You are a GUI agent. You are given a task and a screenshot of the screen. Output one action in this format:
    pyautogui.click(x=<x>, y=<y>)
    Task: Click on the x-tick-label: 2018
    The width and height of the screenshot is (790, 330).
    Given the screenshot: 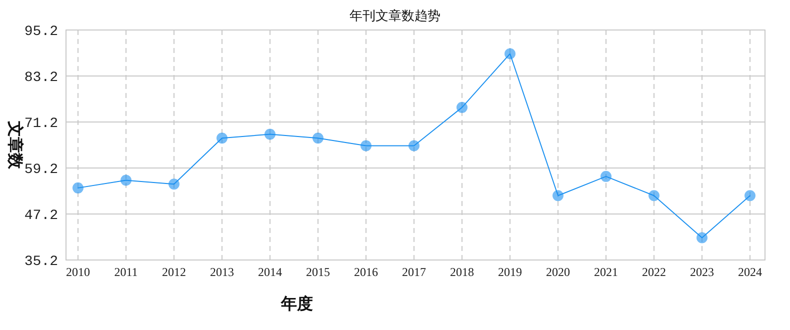 What is the action you would take?
    pyautogui.click(x=462, y=272)
    